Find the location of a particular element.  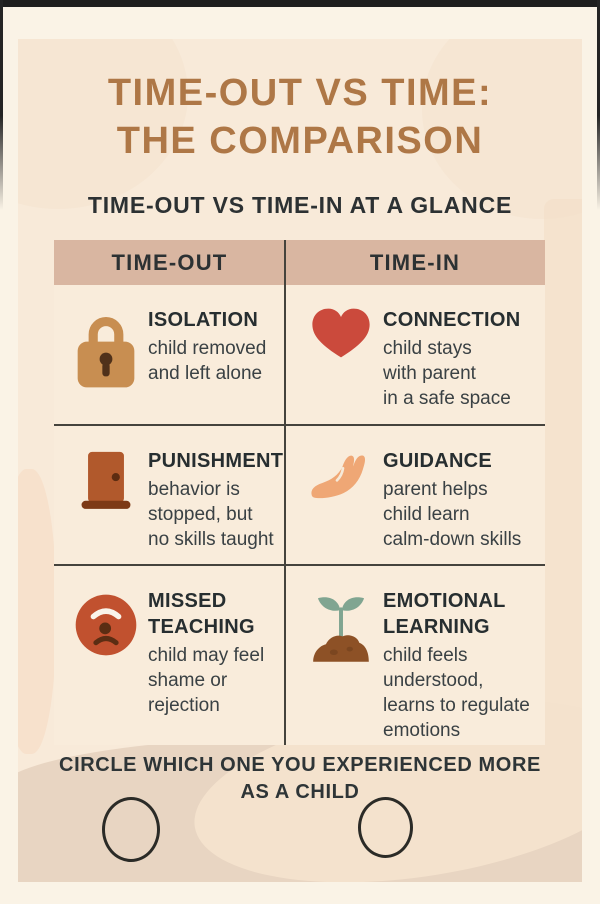

right-edge-strip is located at coordinates (598, 105).